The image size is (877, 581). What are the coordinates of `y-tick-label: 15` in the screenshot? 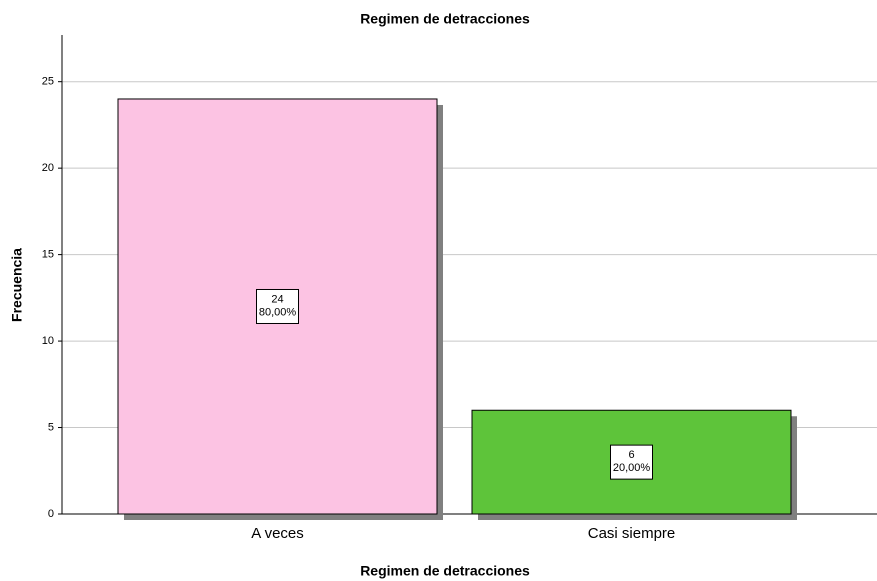 It's located at (48, 255).